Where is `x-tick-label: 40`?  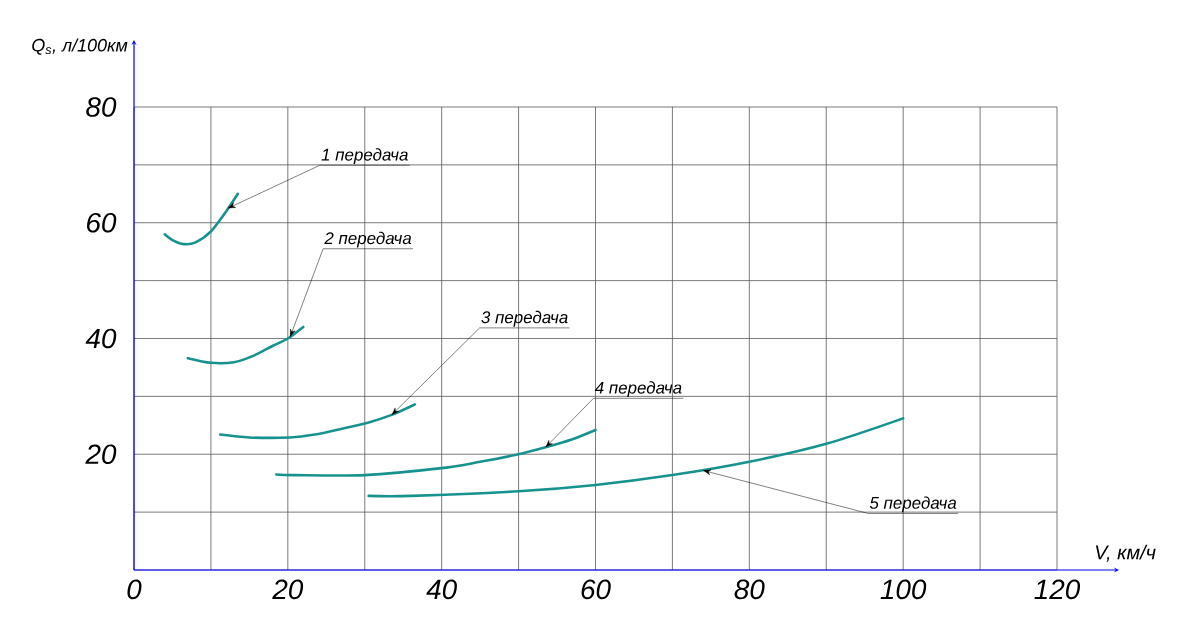
x-tick-label: 40 is located at coordinates (441, 589).